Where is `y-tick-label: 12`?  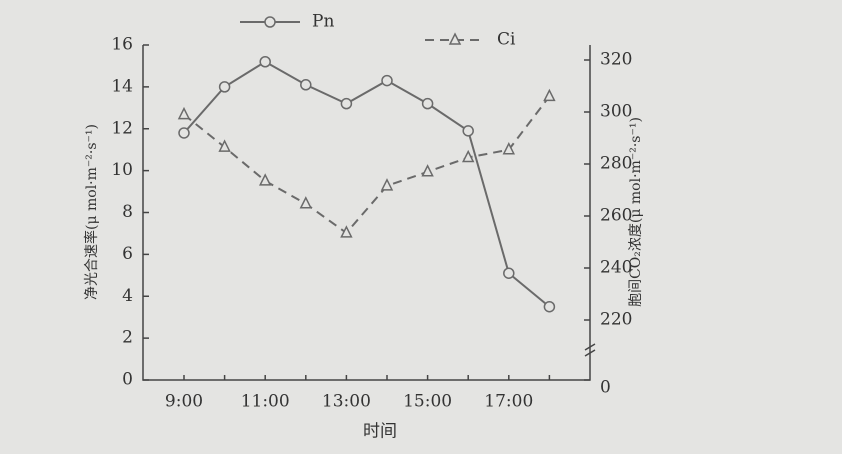 y-tick-label: 12 is located at coordinates (122, 128).